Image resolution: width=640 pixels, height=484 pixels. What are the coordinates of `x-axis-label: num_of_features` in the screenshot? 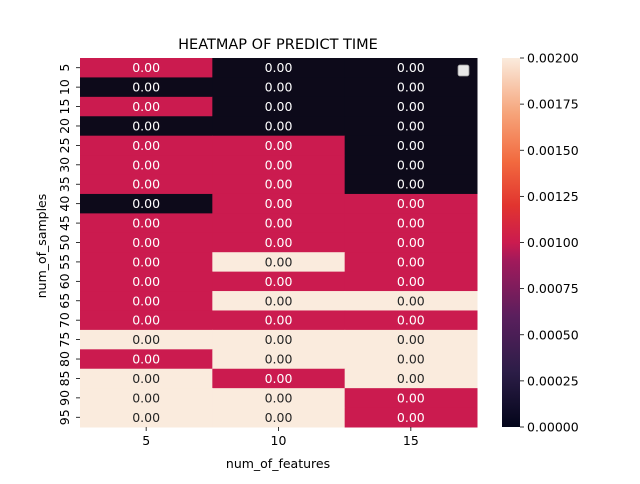 It's located at (278, 463).